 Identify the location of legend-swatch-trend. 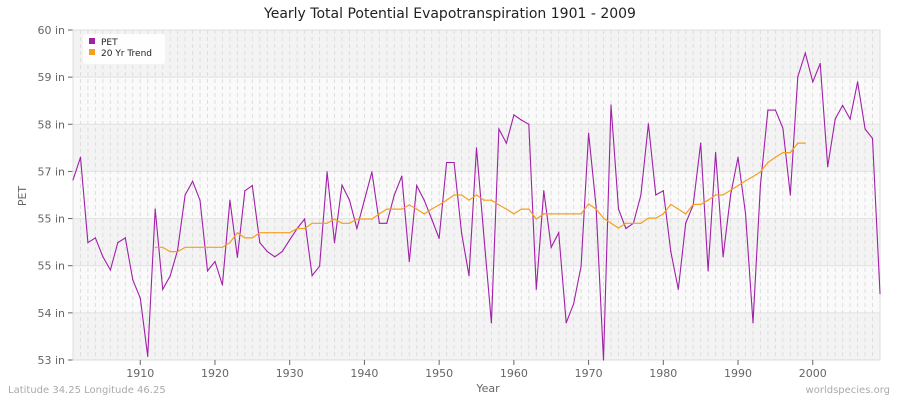
(92, 52).